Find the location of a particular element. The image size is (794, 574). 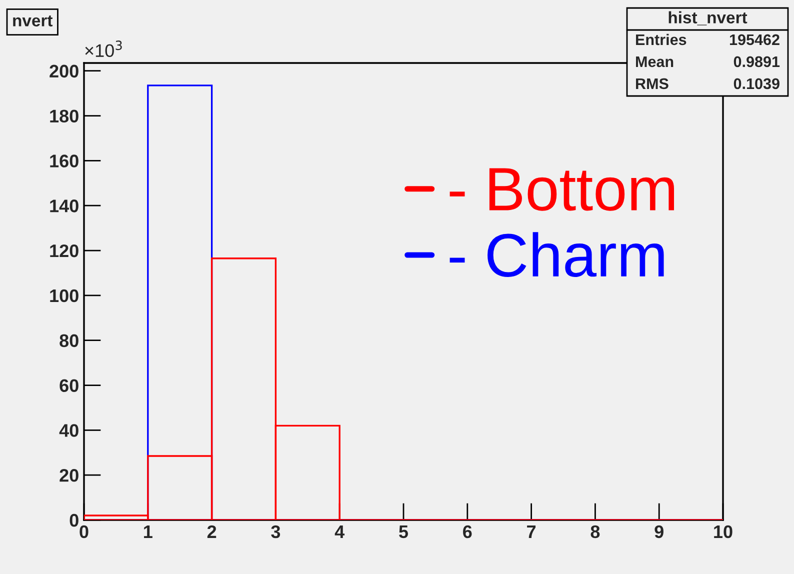

y-tick-label: 20 is located at coordinates (69, 475).